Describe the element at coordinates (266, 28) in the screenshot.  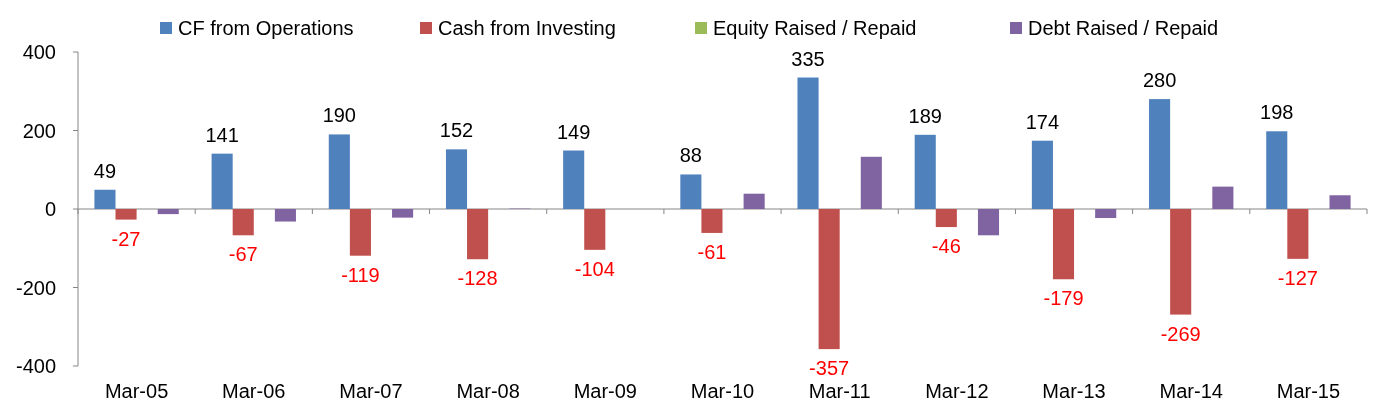
I see `legend-label: CF from Operations` at that location.